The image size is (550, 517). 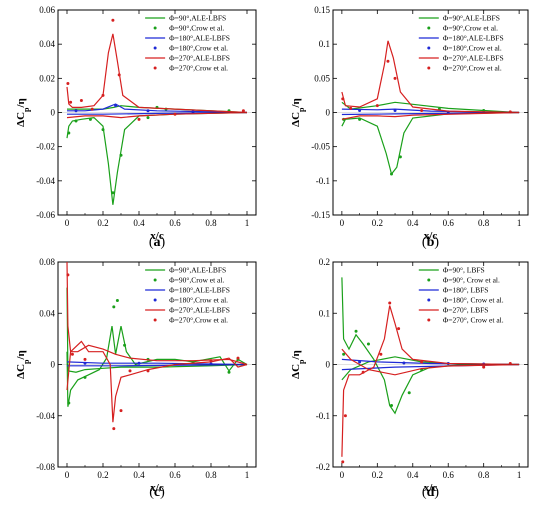 I want to click on y-axis-label: ΔCp/η, so click(x=298, y=364).